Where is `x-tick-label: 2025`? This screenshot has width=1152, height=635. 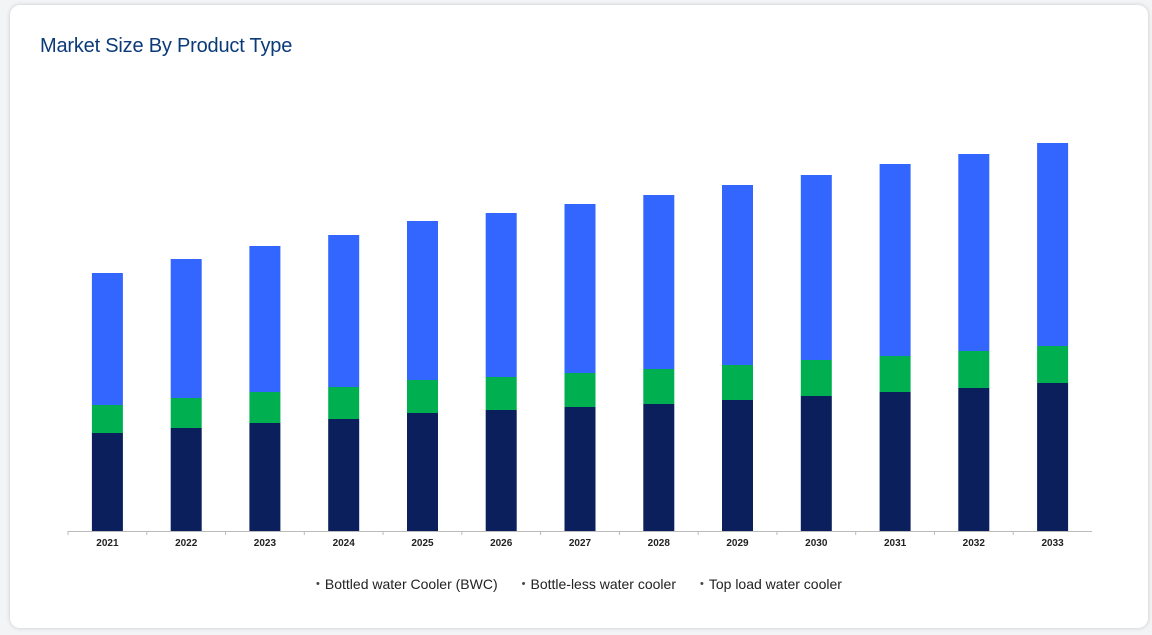 x-tick-label: 2025 is located at coordinates (422, 543).